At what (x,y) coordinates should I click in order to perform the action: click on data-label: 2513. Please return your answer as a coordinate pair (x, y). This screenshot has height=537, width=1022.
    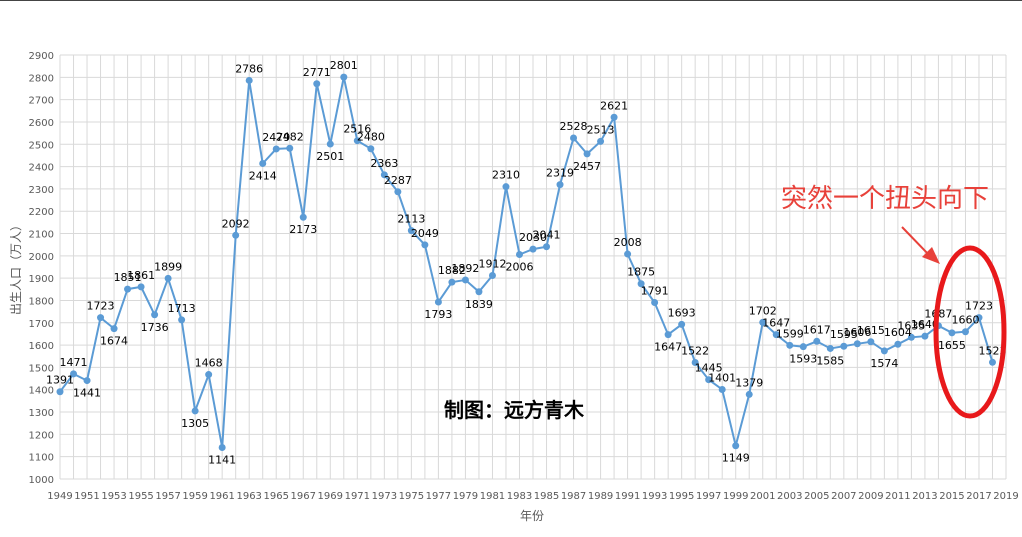
    Looking at the image, I should click on (601, 129).